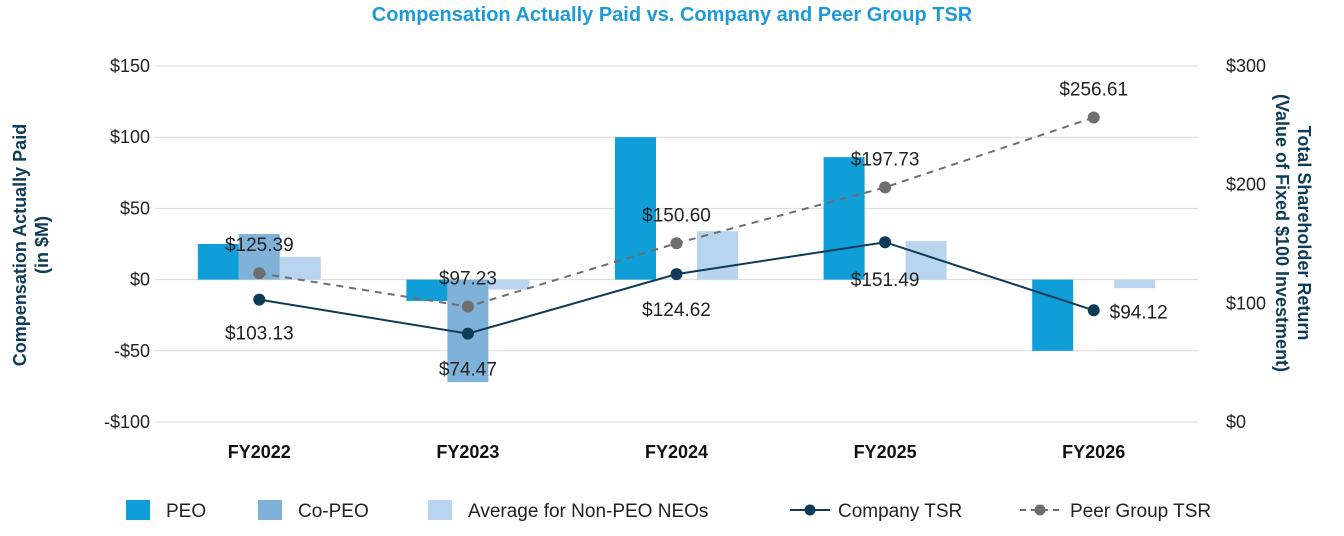 The image size is (1344, 536). What do you see at coordinates (468, 279) in the screenshot?
I see `peer-tsr-data-label: $97.23` at bounding box center [468, 279].